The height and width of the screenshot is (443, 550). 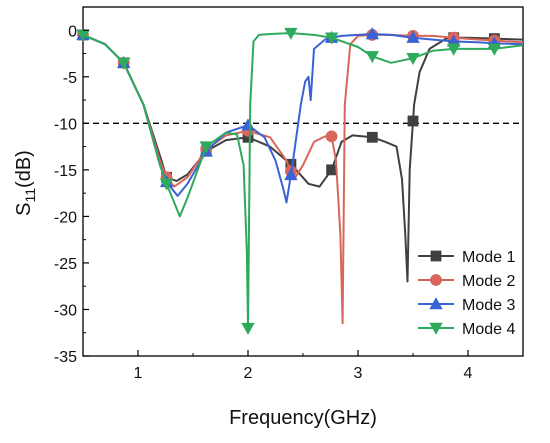 I want to click on y-axis-title: S11(dB), so click(x=25, y=183).